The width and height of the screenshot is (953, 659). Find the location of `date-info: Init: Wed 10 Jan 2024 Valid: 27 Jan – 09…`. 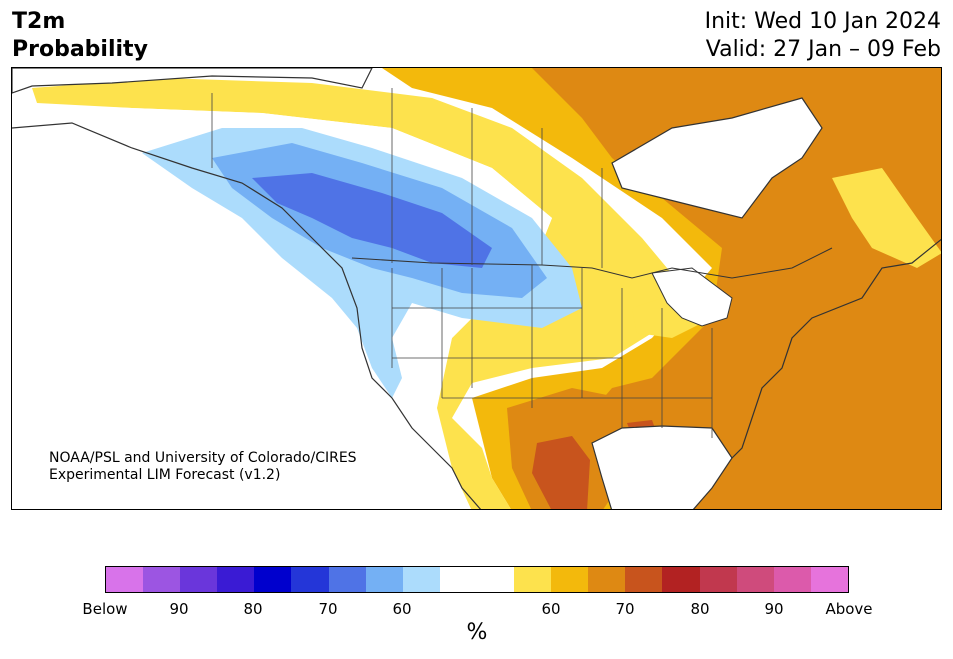

date-info: Init: Wed 10 Jan 2024 Valid: 27 Jan – 09… is located at coordinates (823, 36).